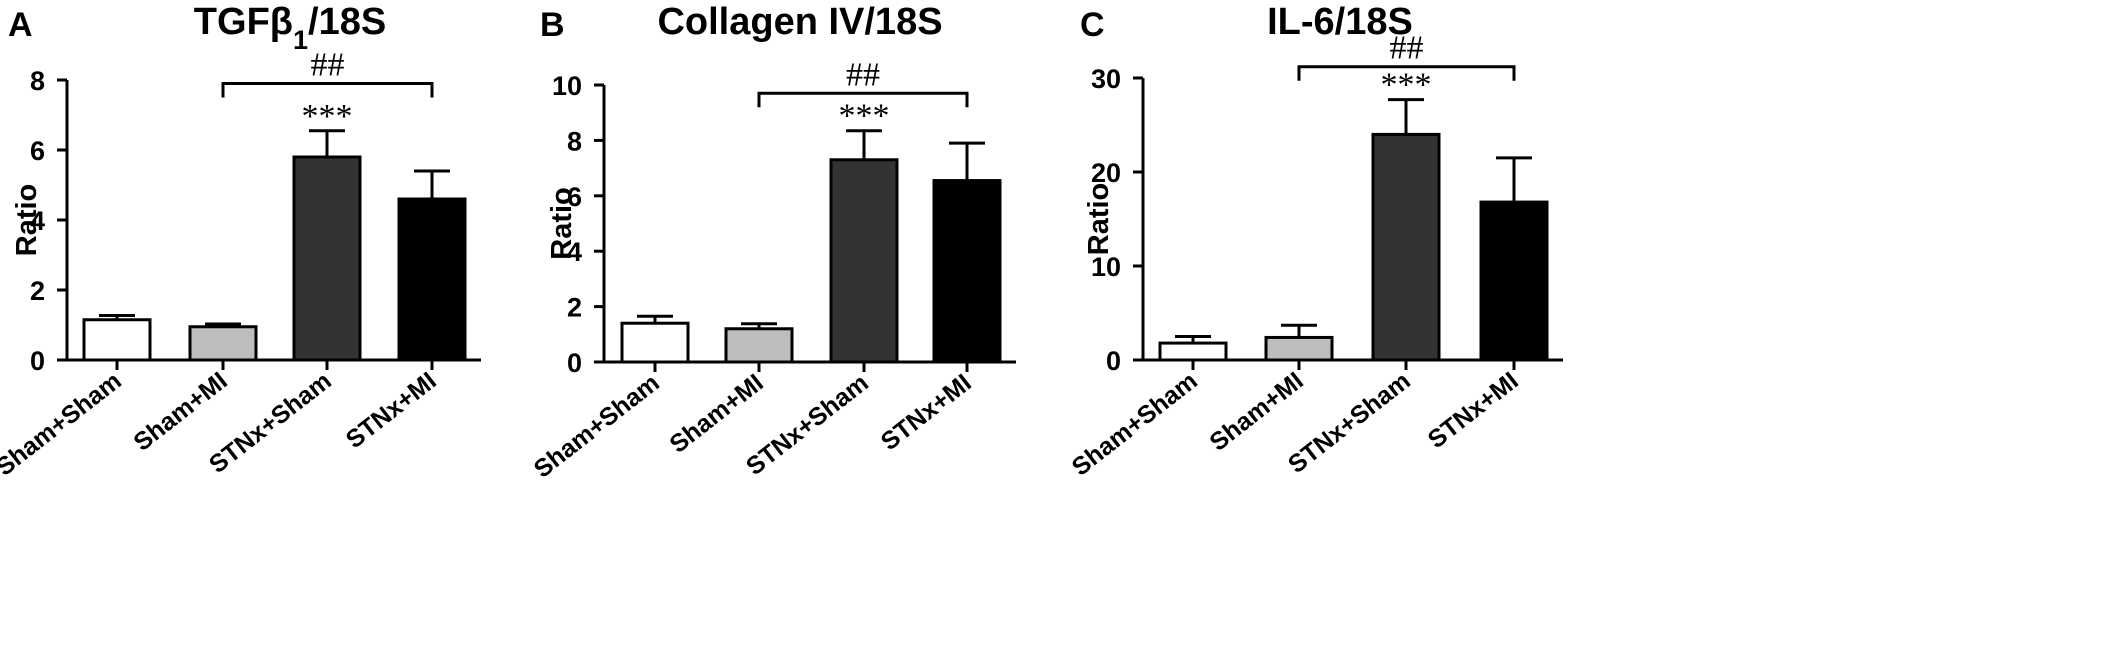 The image size is (2128, 647). I want to click on y-tick-label: 20, so click(1106, 173).